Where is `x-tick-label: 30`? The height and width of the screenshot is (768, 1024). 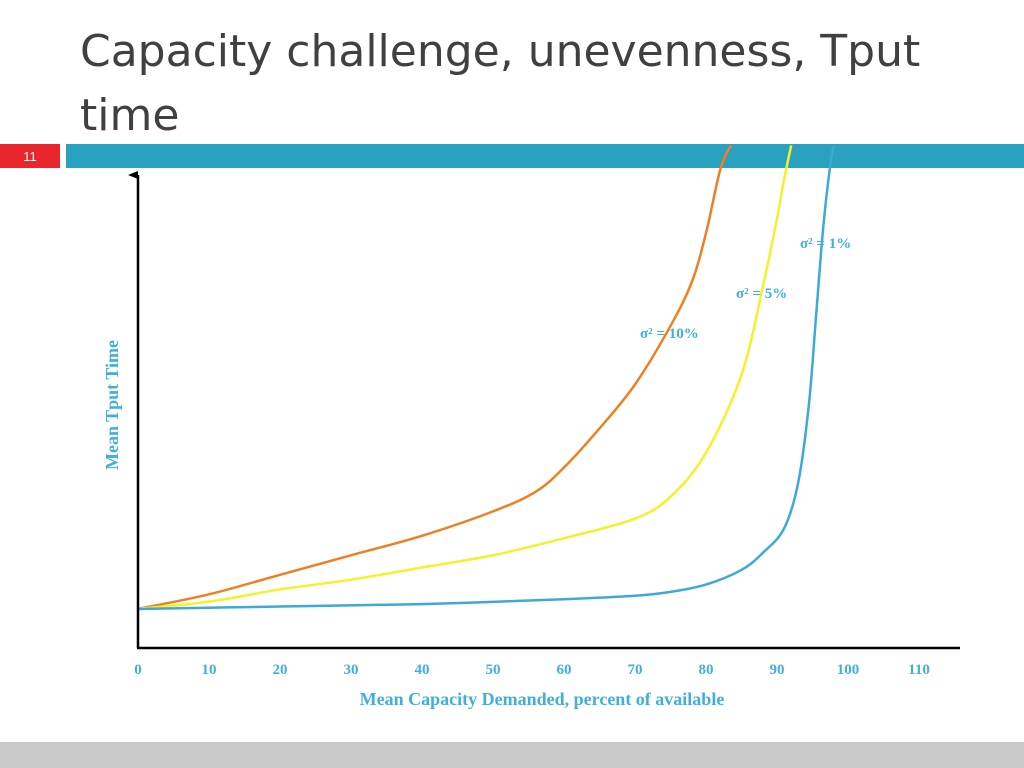 x-tick-label: 30 is located at coordinates (351, 670).